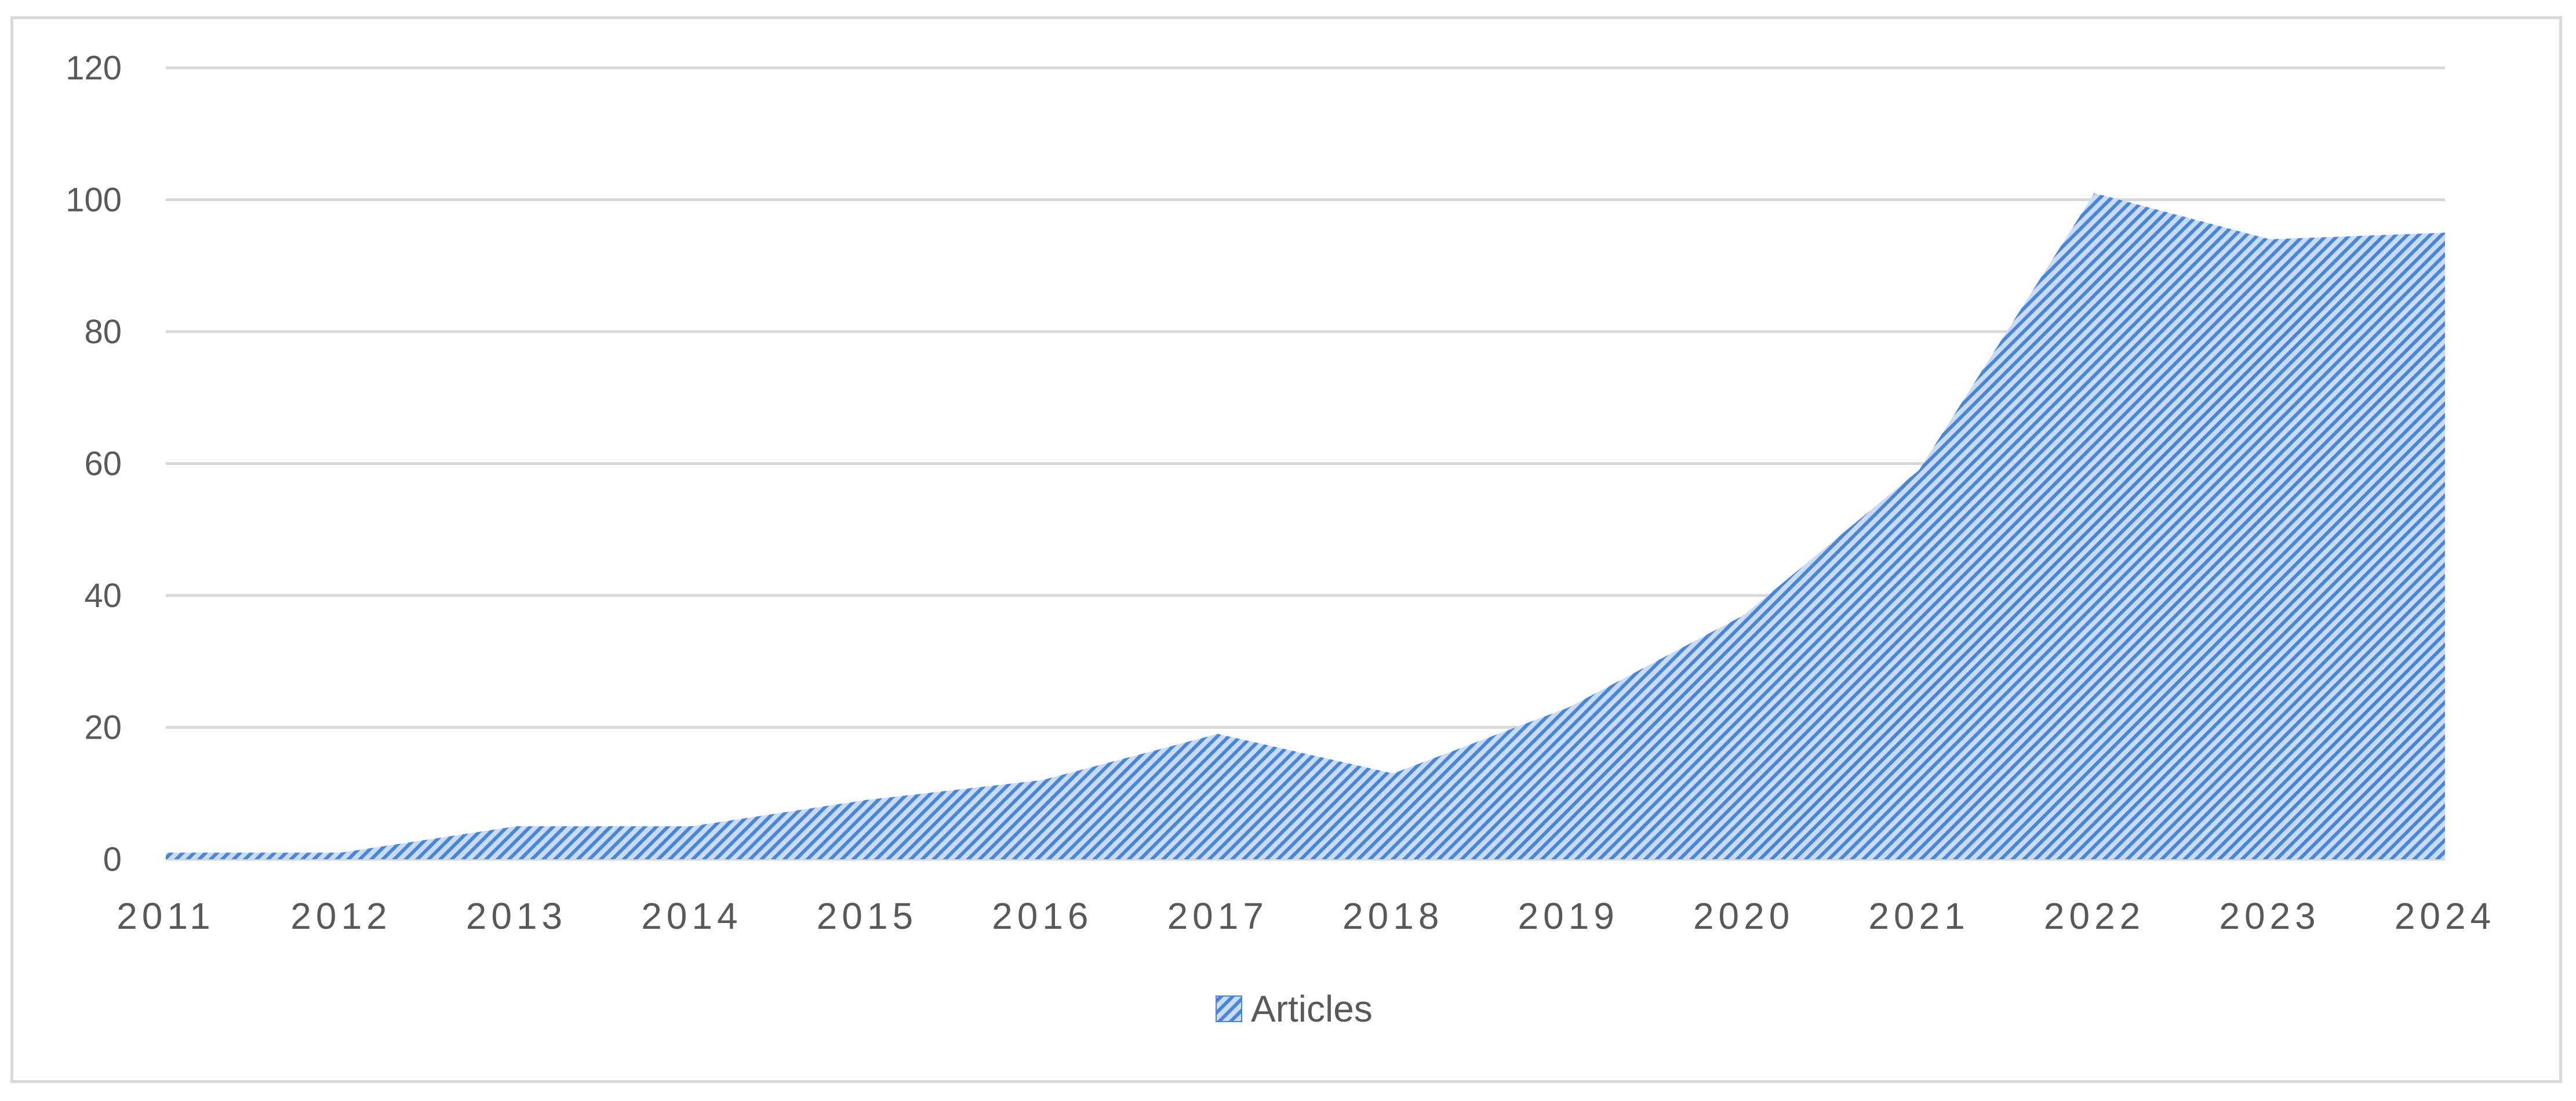 This screenshot has height=1101, width=2576. Describe the element at coordinates (867, 916) in the screenshot. I see `x-tick-label: 2015` at that location.